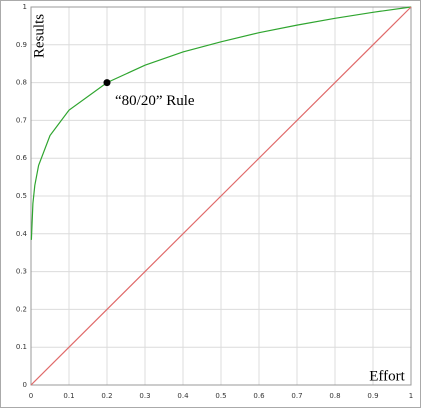 This screenshot has width=421, height=408. I want to click on x-tick-label: 0.8, so click(334, 396).